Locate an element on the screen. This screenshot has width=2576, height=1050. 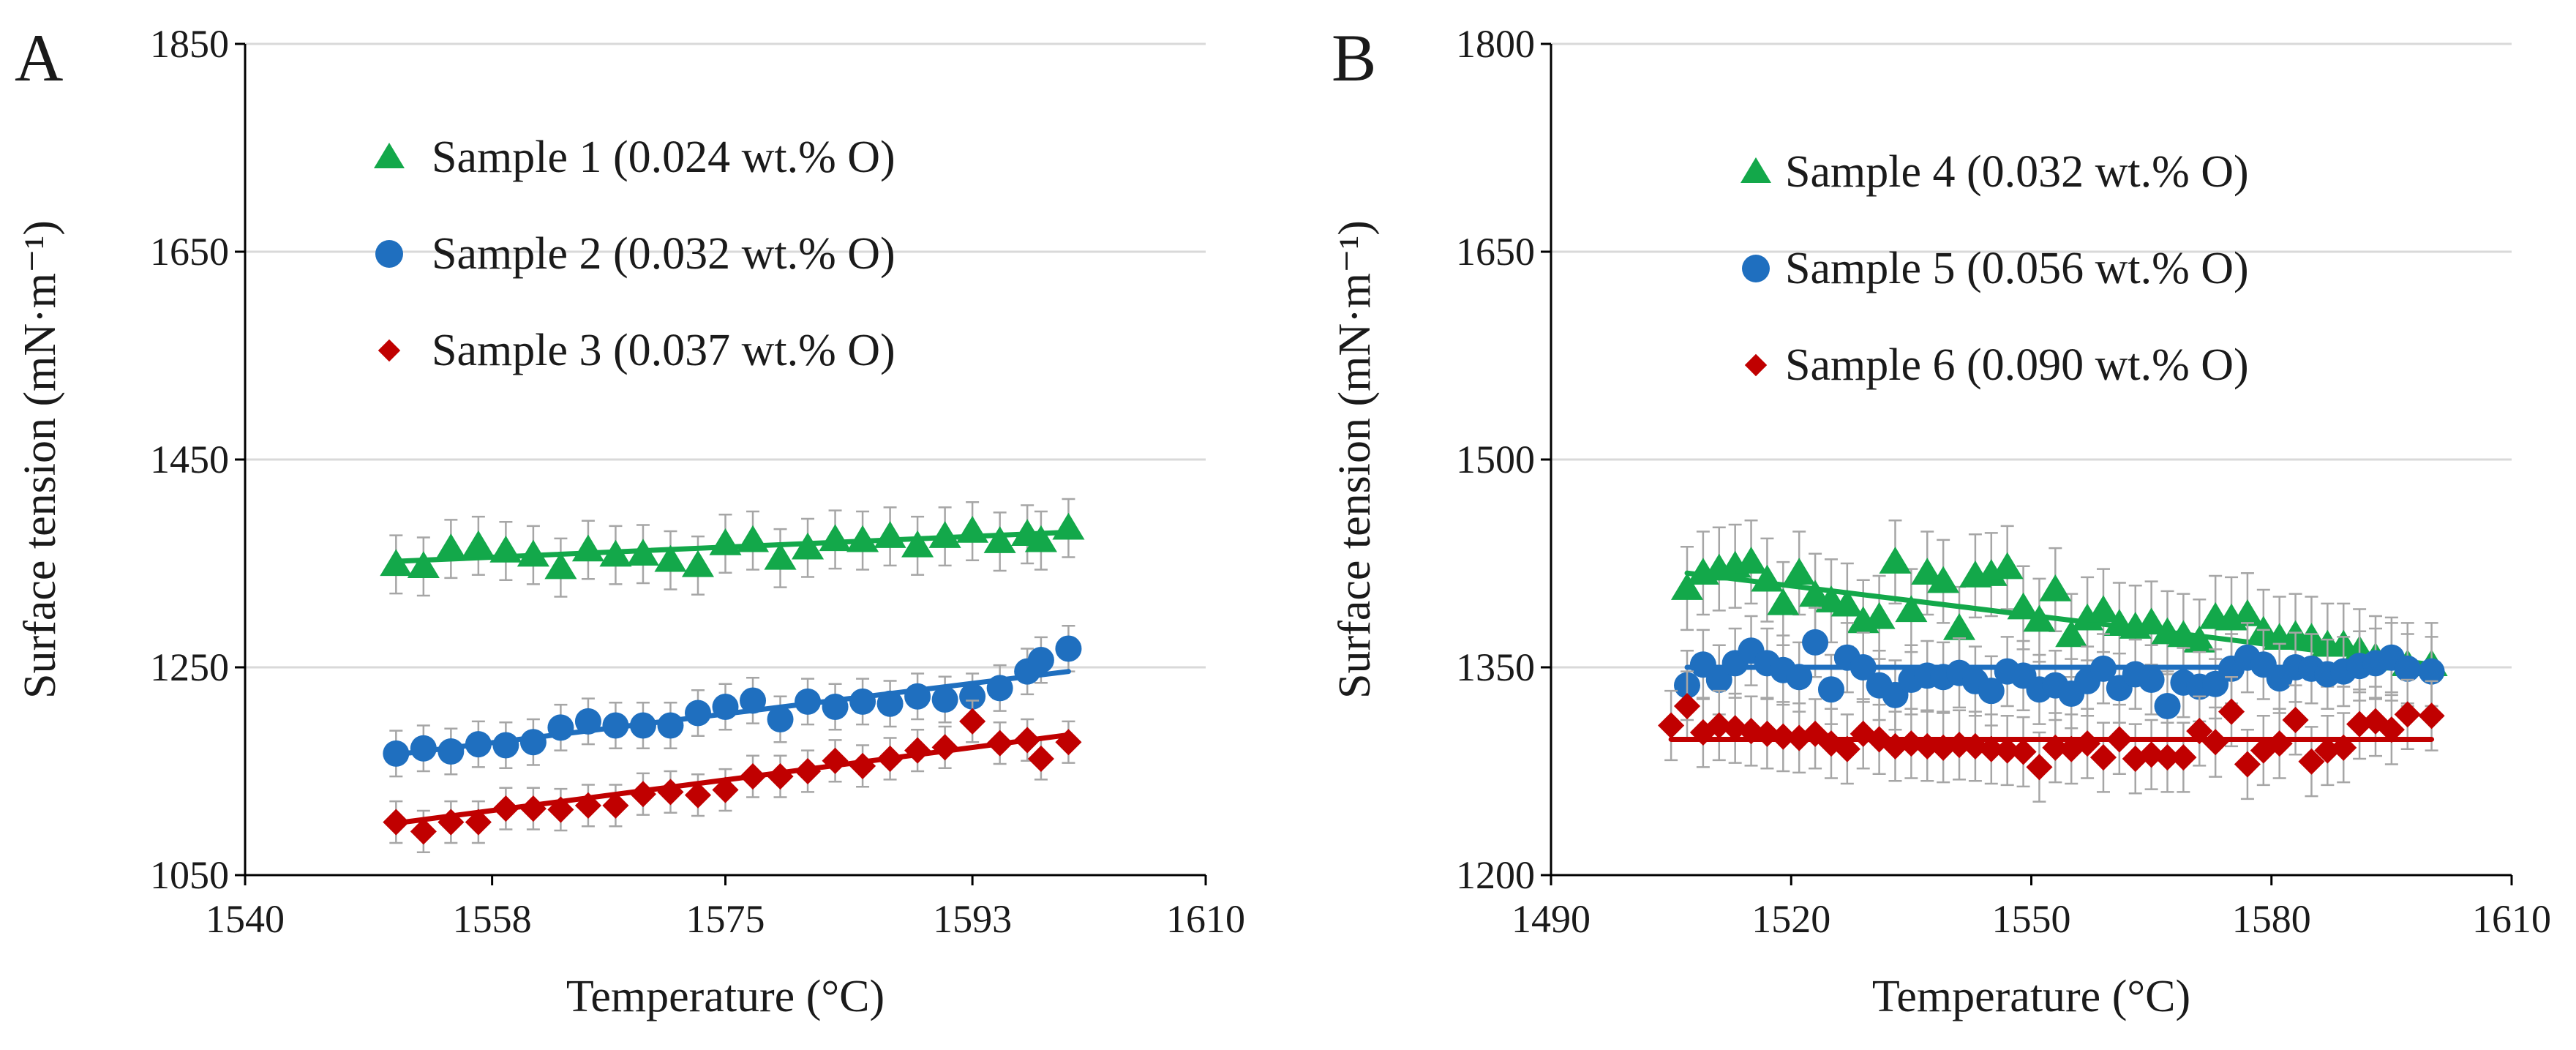
panel-label: B is located at coordinates (1354, 57).